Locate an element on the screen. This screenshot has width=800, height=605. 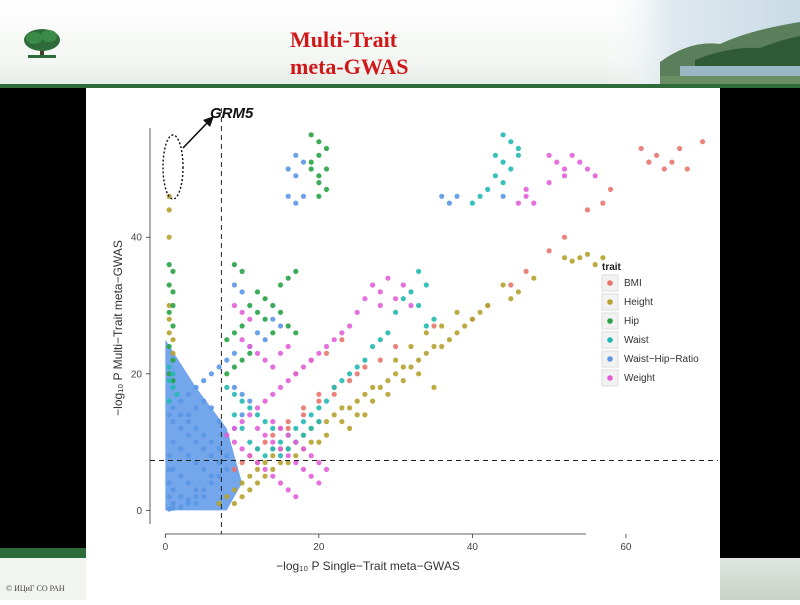
x-tick-label: 60 is located at coordinates (626, 547).